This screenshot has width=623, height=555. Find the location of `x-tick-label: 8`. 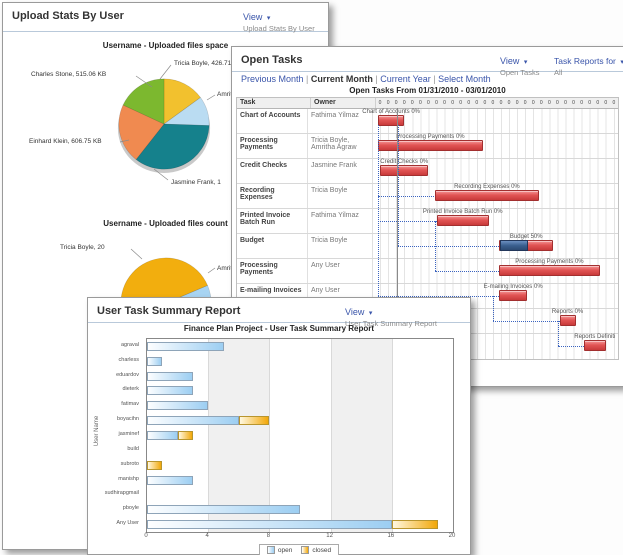

x-tick-label: 8 is located at coordinates (268, 536).